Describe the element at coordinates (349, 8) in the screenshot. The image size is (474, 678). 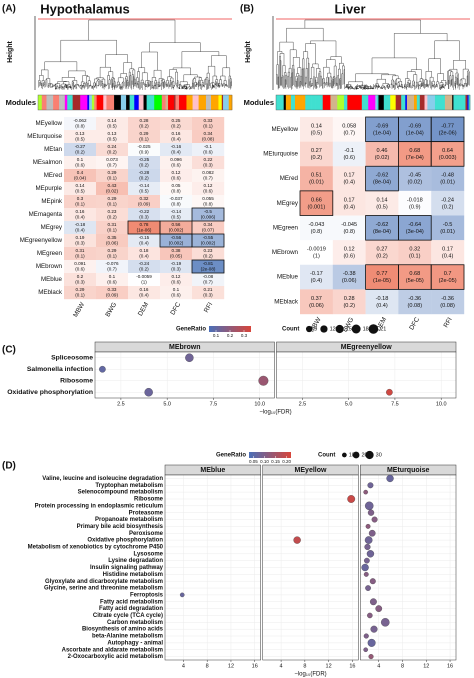
I see `panel-title: Liver` at that location.